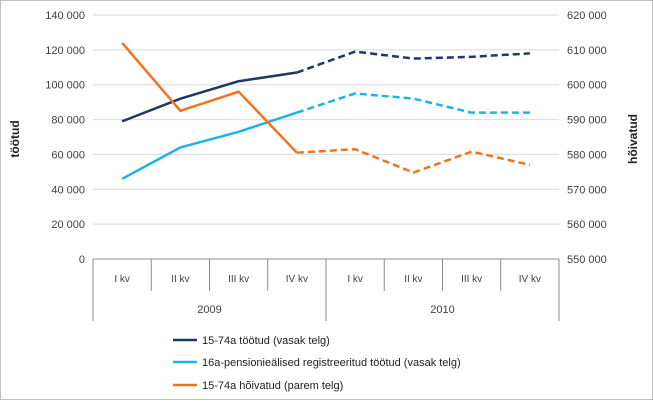 This screenshot has width=653, height=404. I want to click on series-line-1-solid, so click(209, 97).